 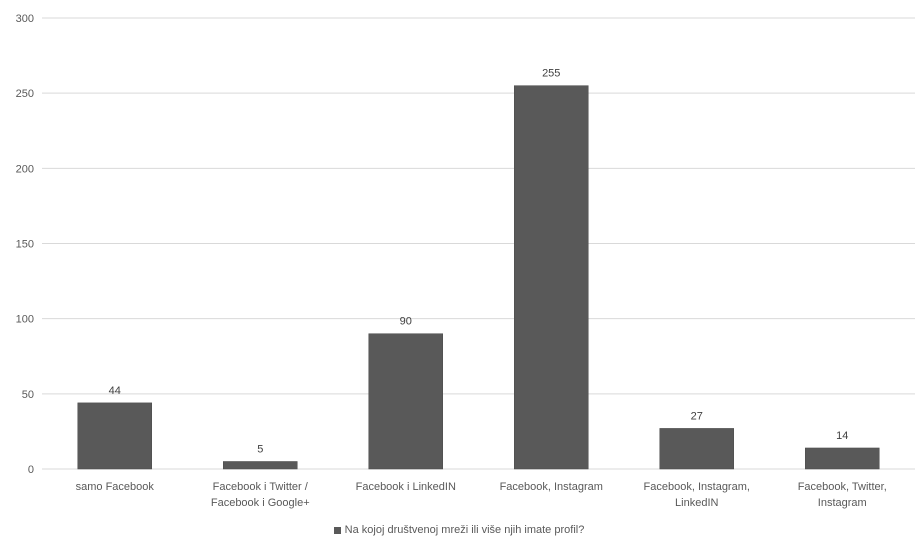 What do you see at coordinates (697, 416) in the screenshot?
I see `data-label: 27` at bounding box center [697, 416].